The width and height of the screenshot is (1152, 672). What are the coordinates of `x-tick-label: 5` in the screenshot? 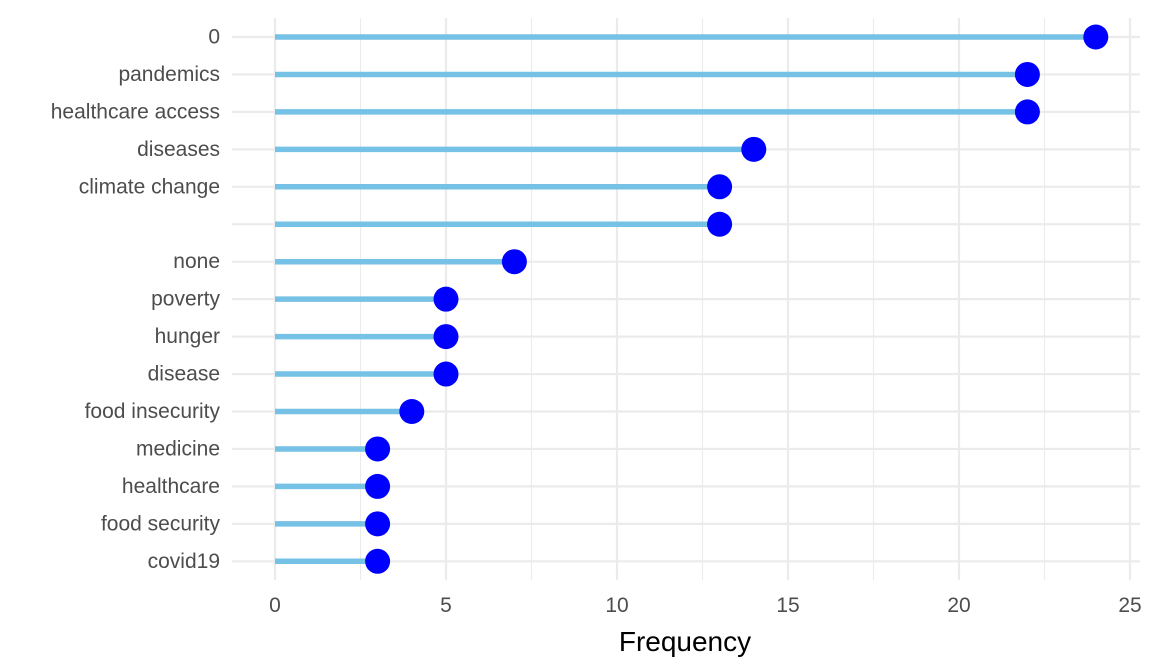 It's located at (446, 605).